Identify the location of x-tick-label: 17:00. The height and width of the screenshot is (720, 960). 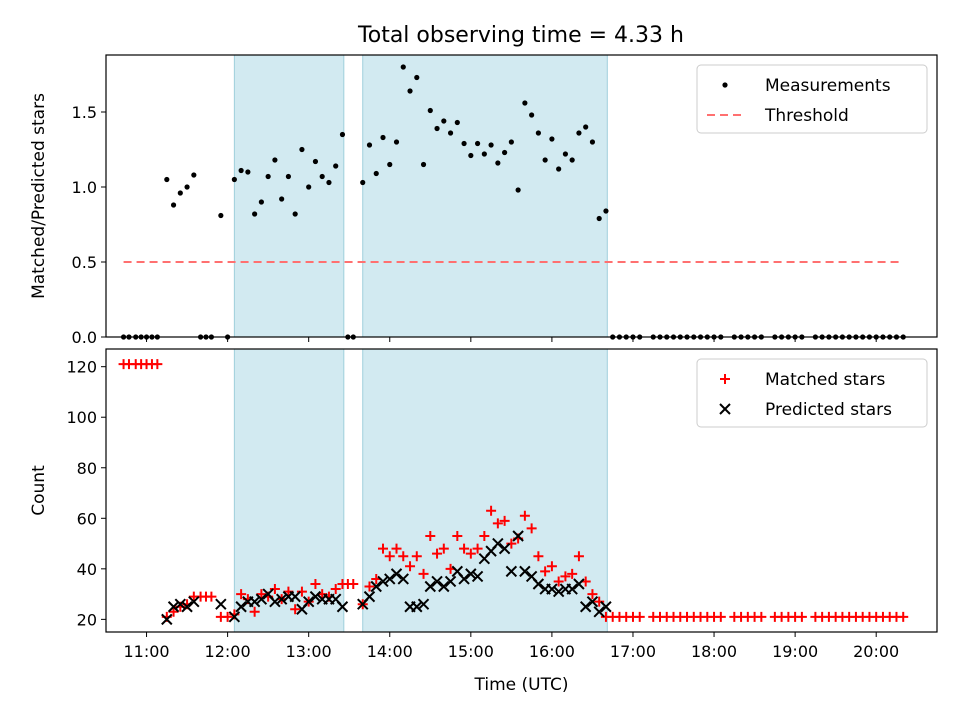
(633, 651).